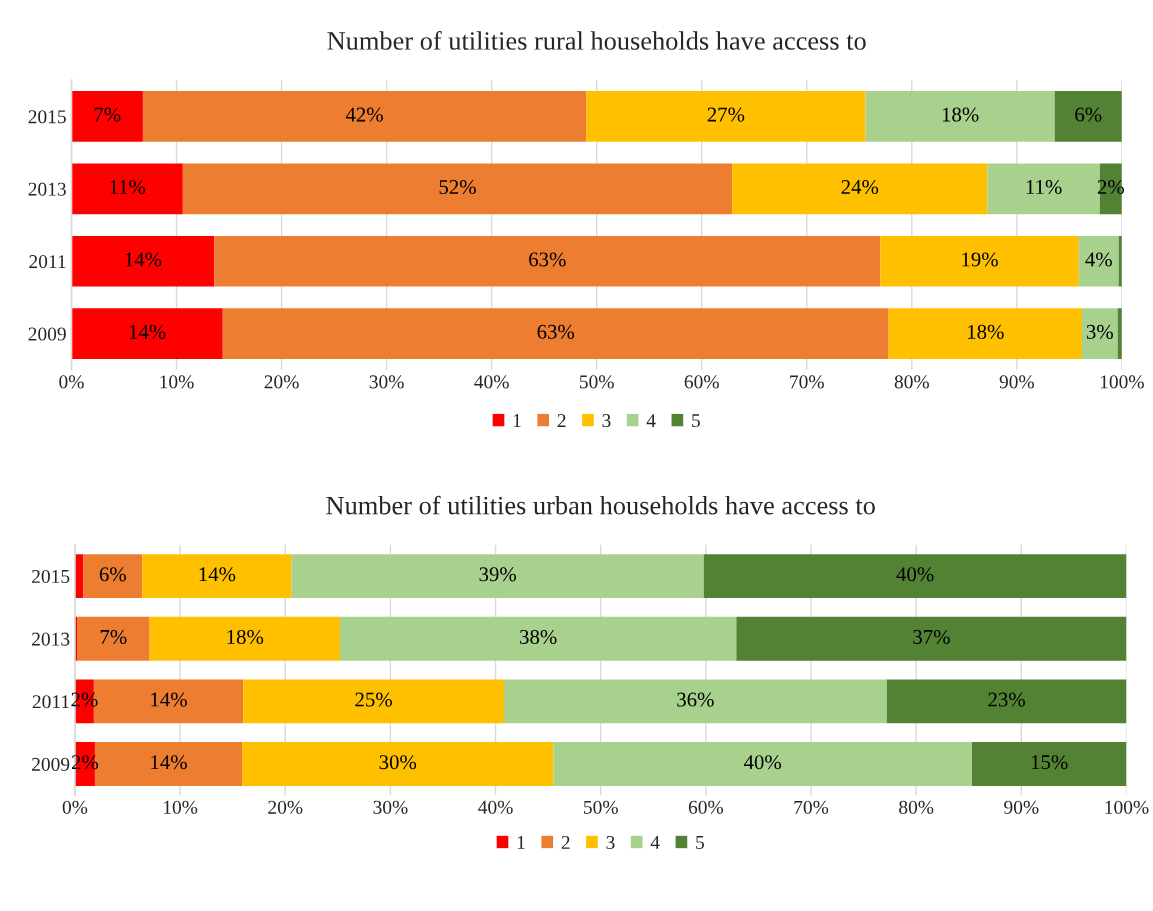 This screenshot has height=911, width=1153. I want to click on data-label: 27%, so click(726, 114).